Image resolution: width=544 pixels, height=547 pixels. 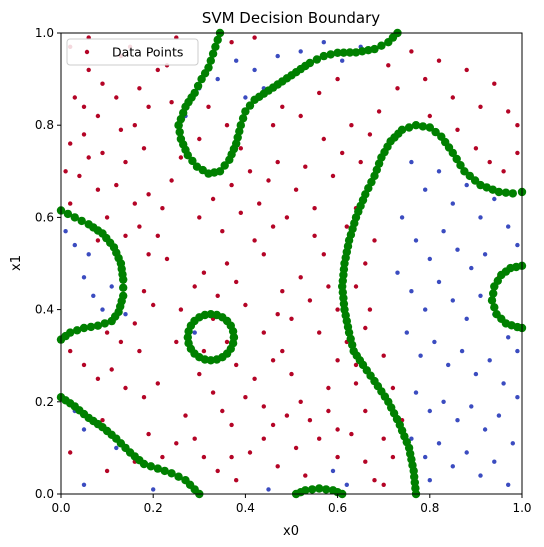 I want to click on y-tick-label: 0.0, so click(x=44, y=494).